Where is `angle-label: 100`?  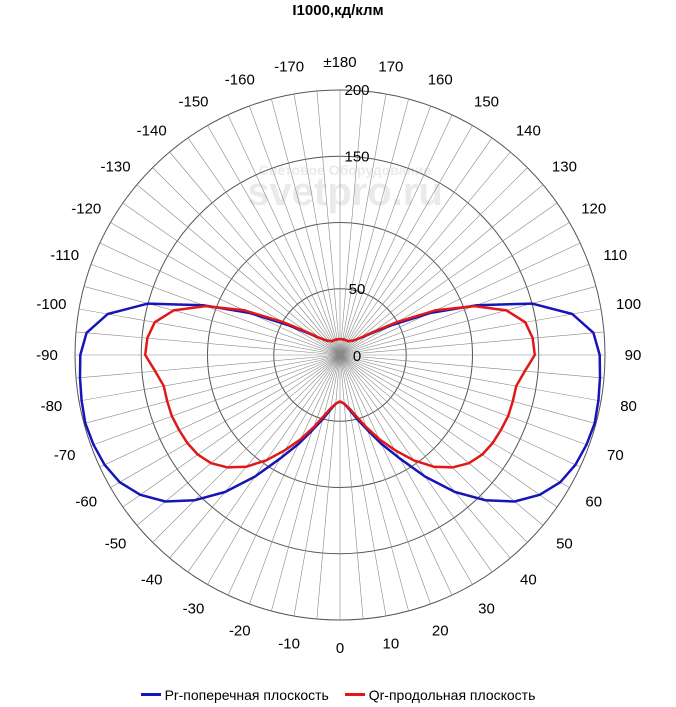
angle-label: 100 is located at coordinates (628, 304).